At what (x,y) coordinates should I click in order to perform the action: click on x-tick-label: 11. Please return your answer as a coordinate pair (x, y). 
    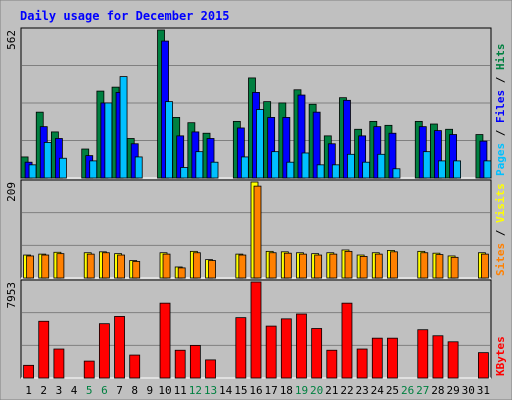
    Looking at the image, I should click on (180, 390).